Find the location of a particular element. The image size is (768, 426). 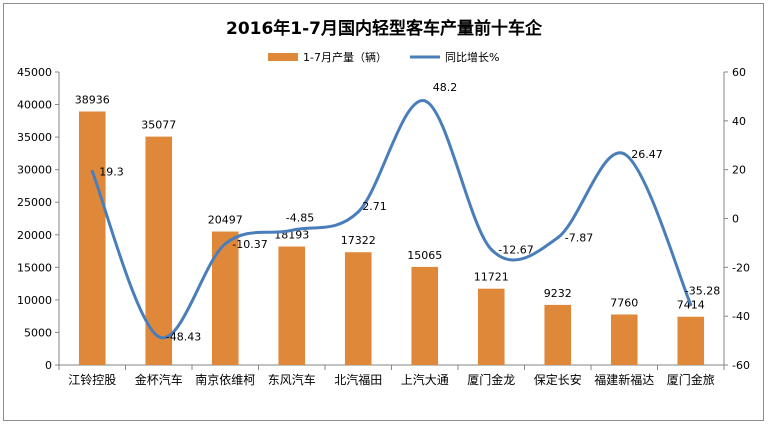

right-tick-label: -60 is located at coordinates (741, 365).